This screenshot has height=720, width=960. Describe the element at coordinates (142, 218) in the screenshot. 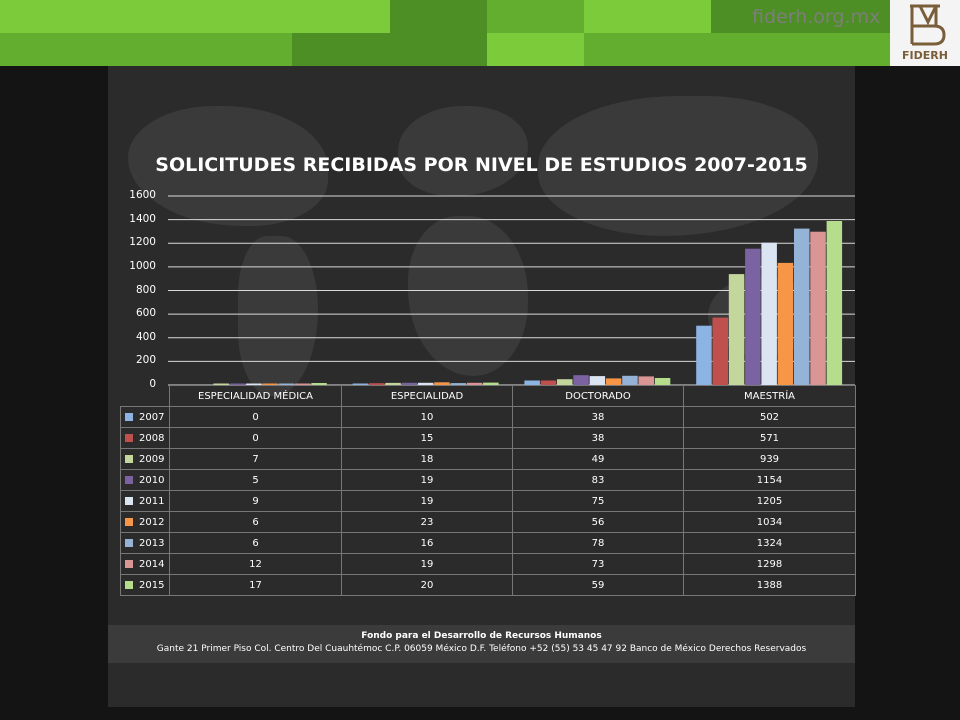

I see `y-tick-label: 1400` at that location.